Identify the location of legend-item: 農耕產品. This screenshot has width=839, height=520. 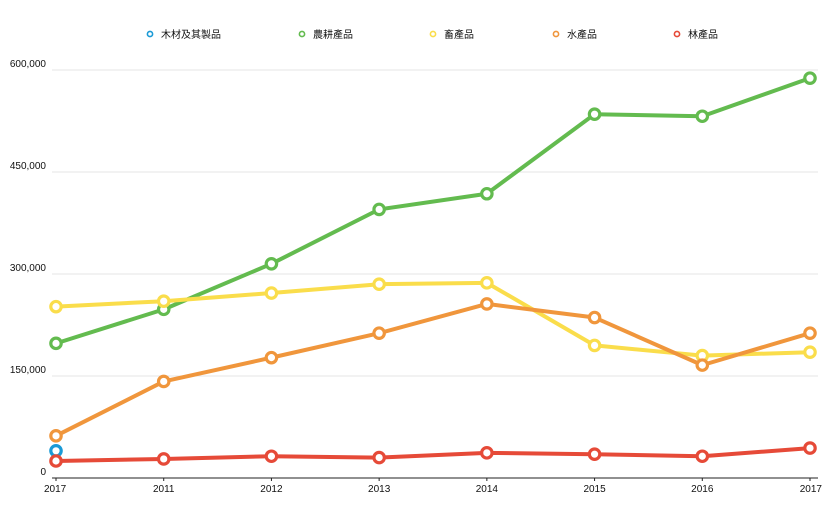
(325, 34).